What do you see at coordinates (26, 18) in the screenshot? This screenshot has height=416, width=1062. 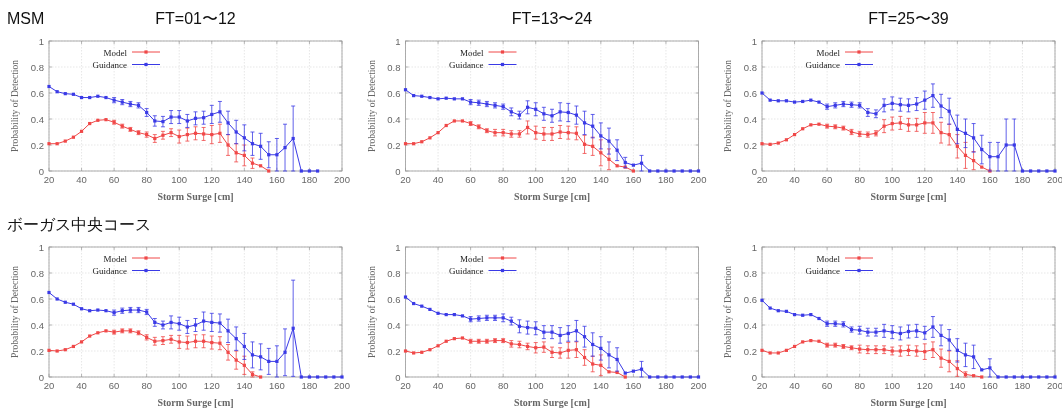 I see `text: MSM` at bounding box center [26, 18].